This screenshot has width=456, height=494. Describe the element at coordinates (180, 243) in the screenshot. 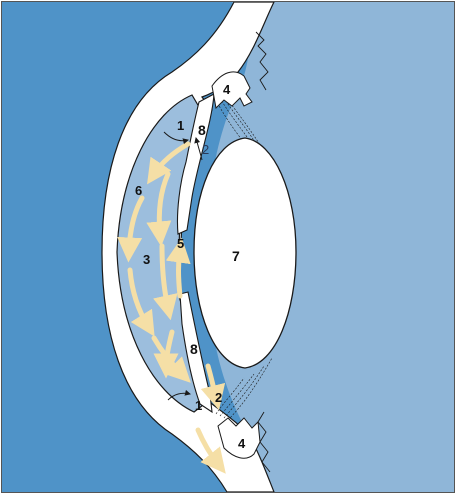

I see `label-5: 5` at that location.